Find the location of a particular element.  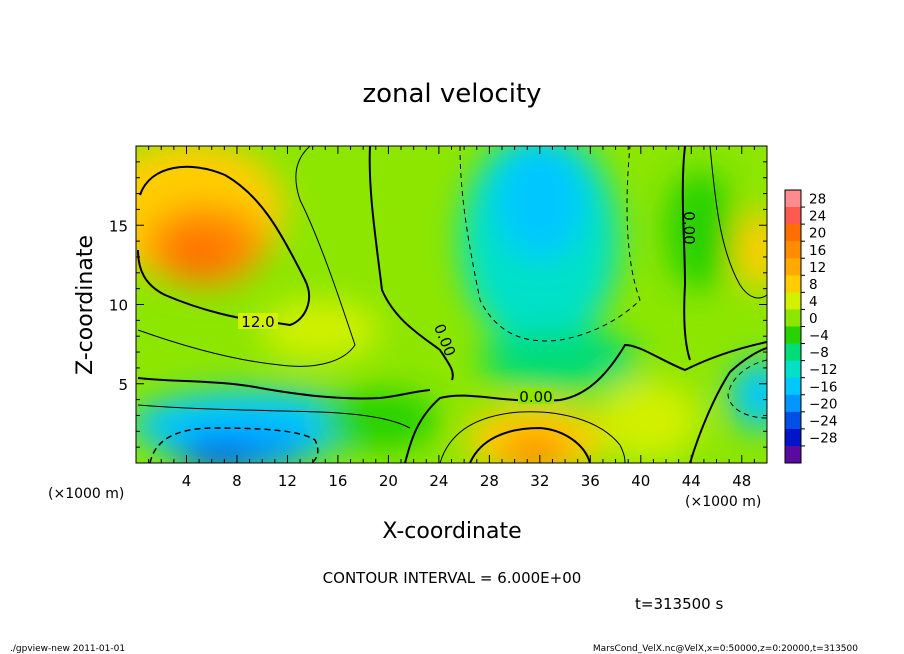

colorbar-label: 24 is located at coordinates (817, 217).